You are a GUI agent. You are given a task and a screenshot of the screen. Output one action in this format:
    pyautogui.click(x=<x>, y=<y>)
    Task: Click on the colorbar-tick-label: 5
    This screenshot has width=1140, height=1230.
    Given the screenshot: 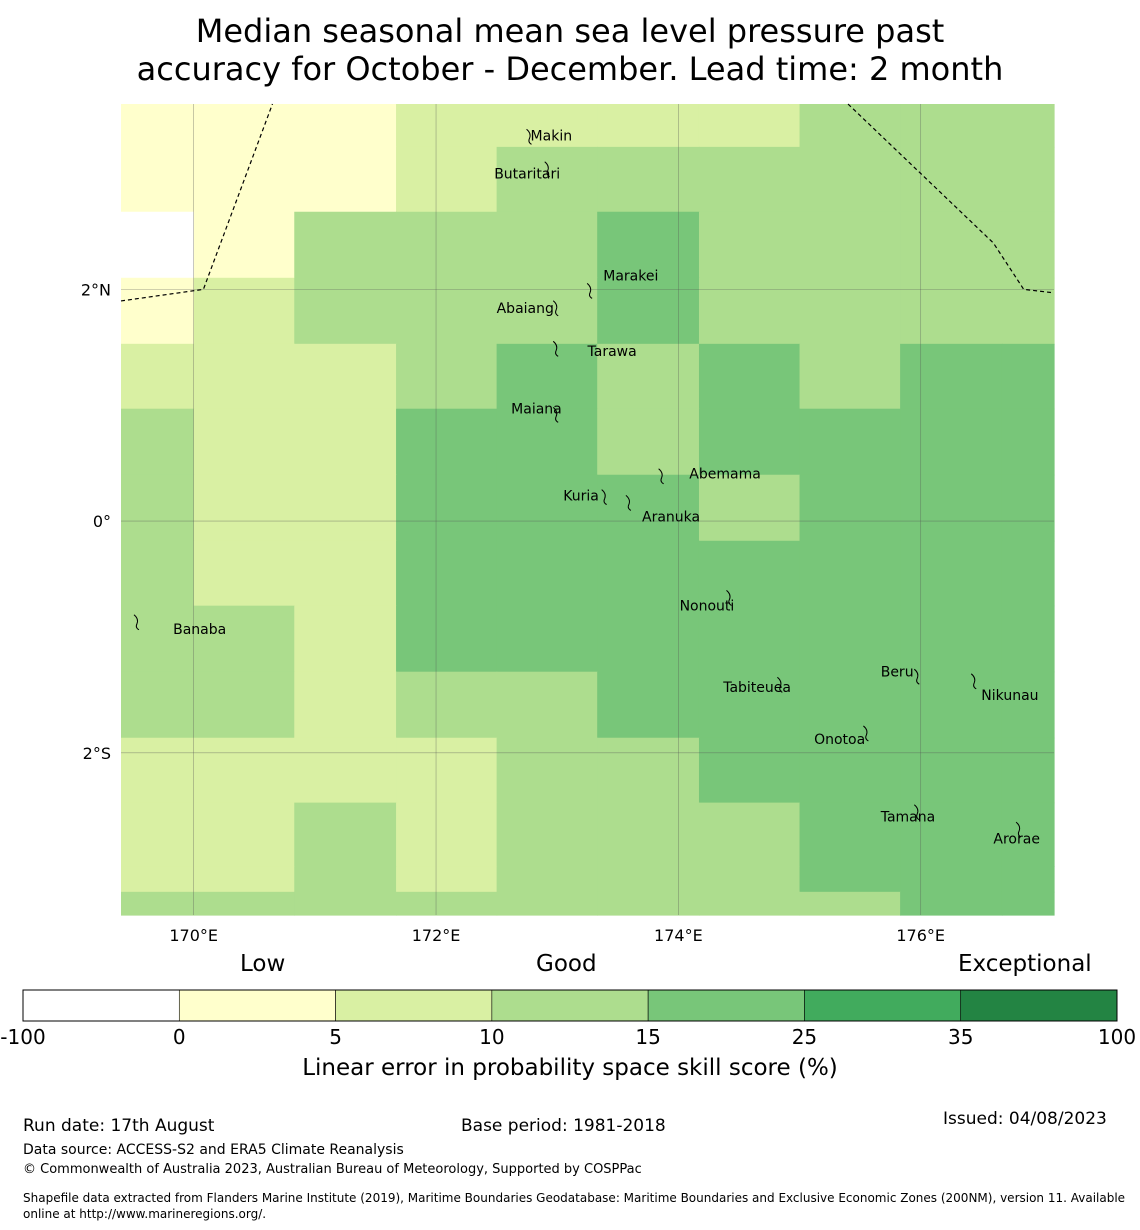 What is the action you would take?
    pyautogui.click(x=335, y=1037)
    